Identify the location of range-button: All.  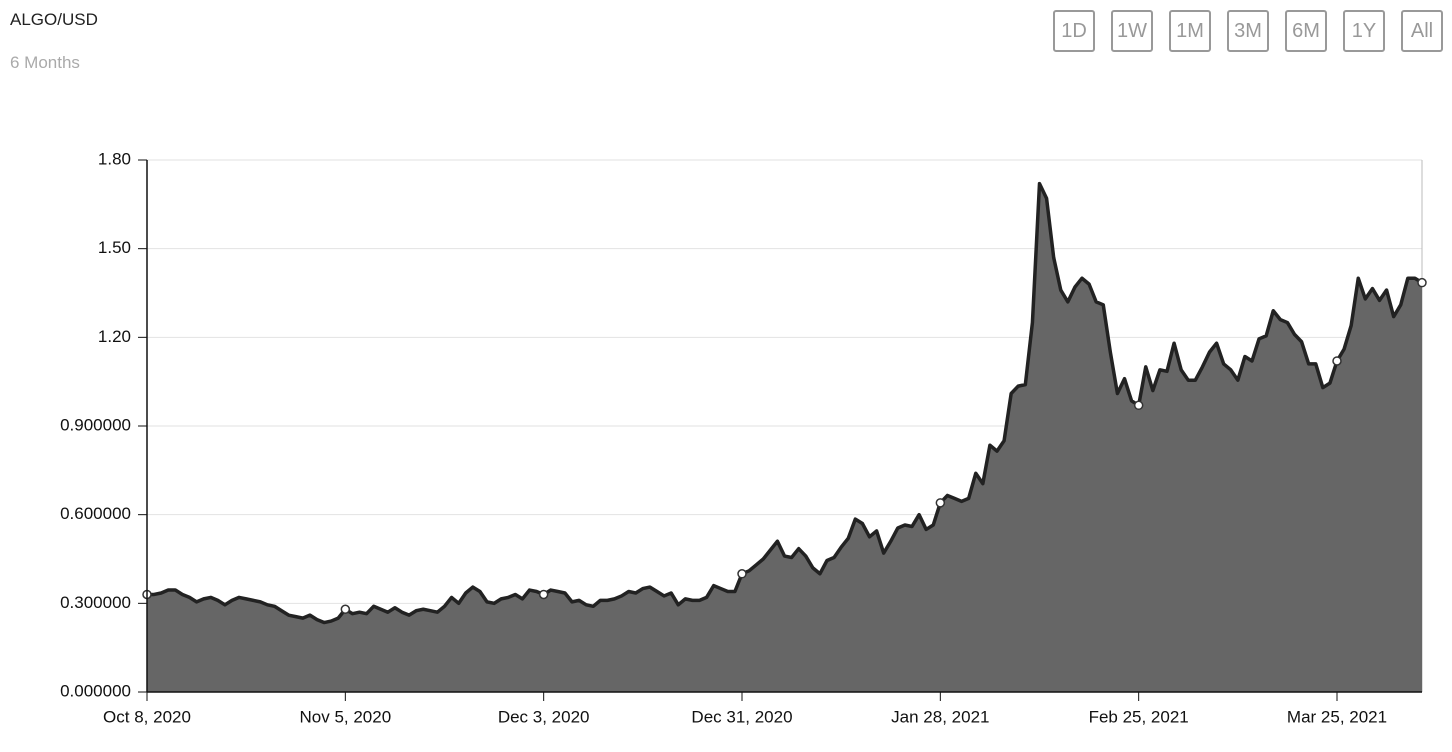
(1422, 31).